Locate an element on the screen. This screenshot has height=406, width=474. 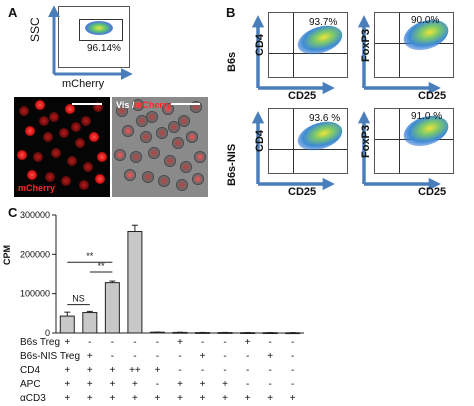
condition-label: CD4 is located at coordinates (30, 370).